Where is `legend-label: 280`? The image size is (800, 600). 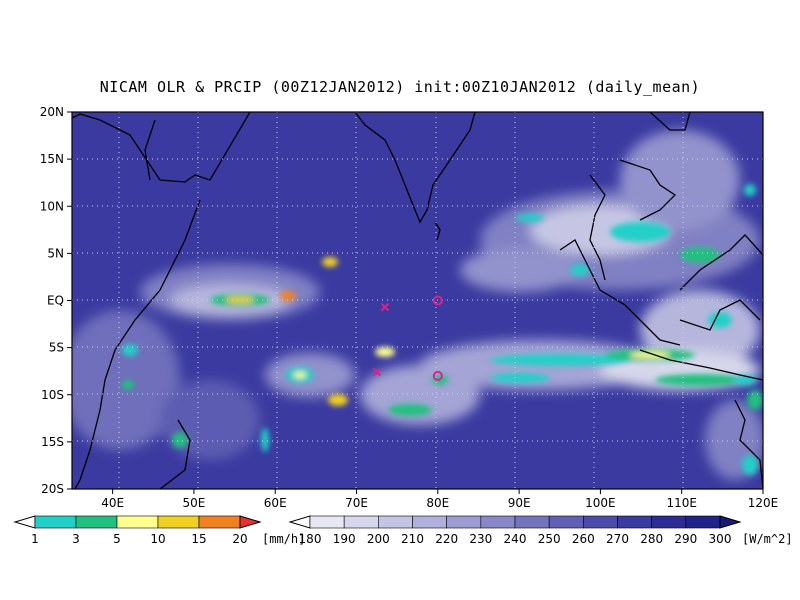 legend-label: 280 is located at coordinates (651, 539).